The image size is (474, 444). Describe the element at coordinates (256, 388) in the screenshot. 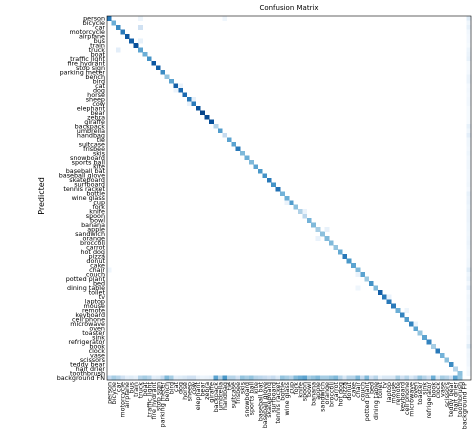

I see `x-tick-label: kite` at that location.